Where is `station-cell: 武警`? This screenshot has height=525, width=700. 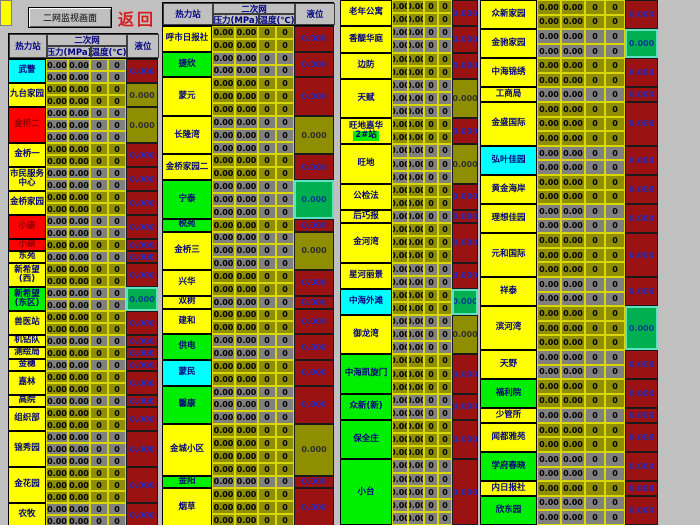
station-cell: 武警 is located at coordinates (27, 71).